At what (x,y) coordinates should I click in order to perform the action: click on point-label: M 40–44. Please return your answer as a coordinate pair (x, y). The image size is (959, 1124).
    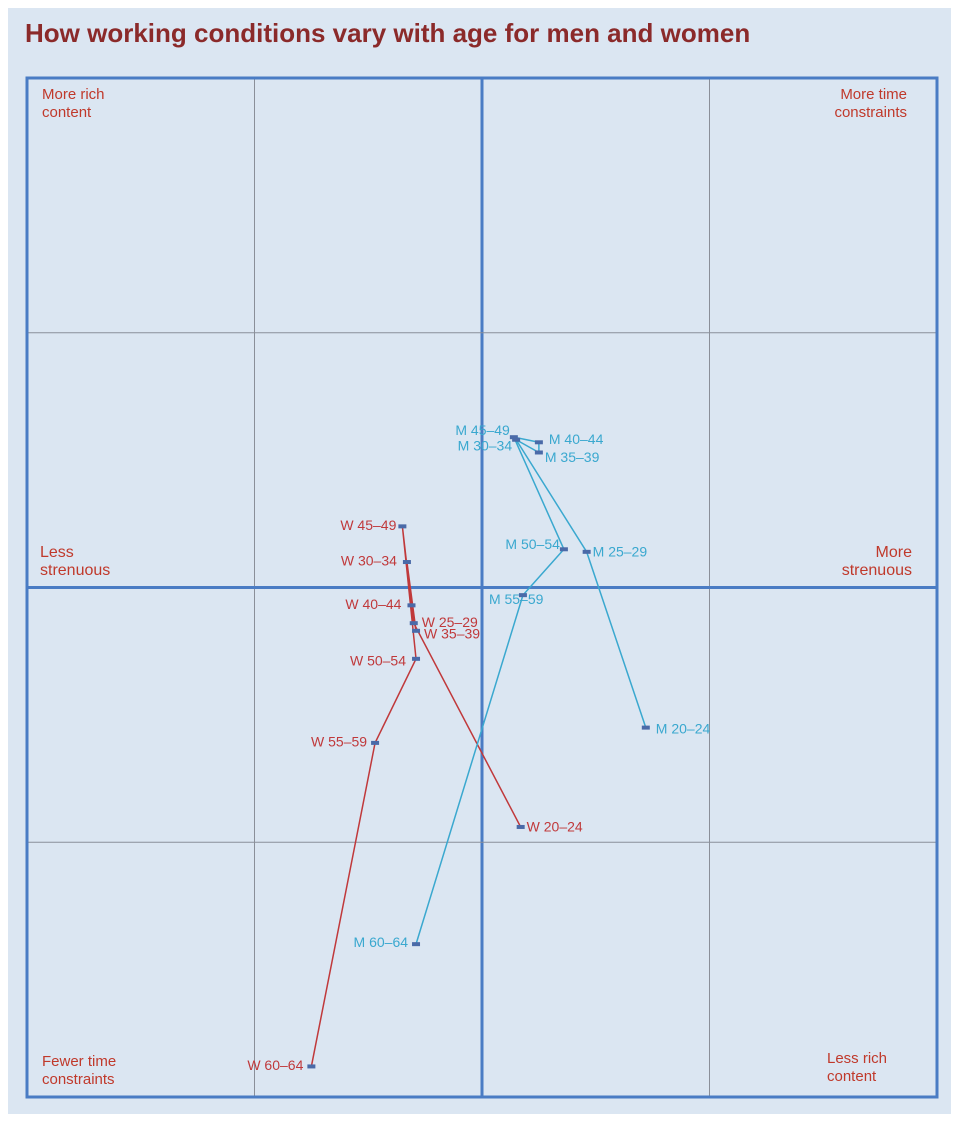
    Looking at the image, I should click on (576, 439).